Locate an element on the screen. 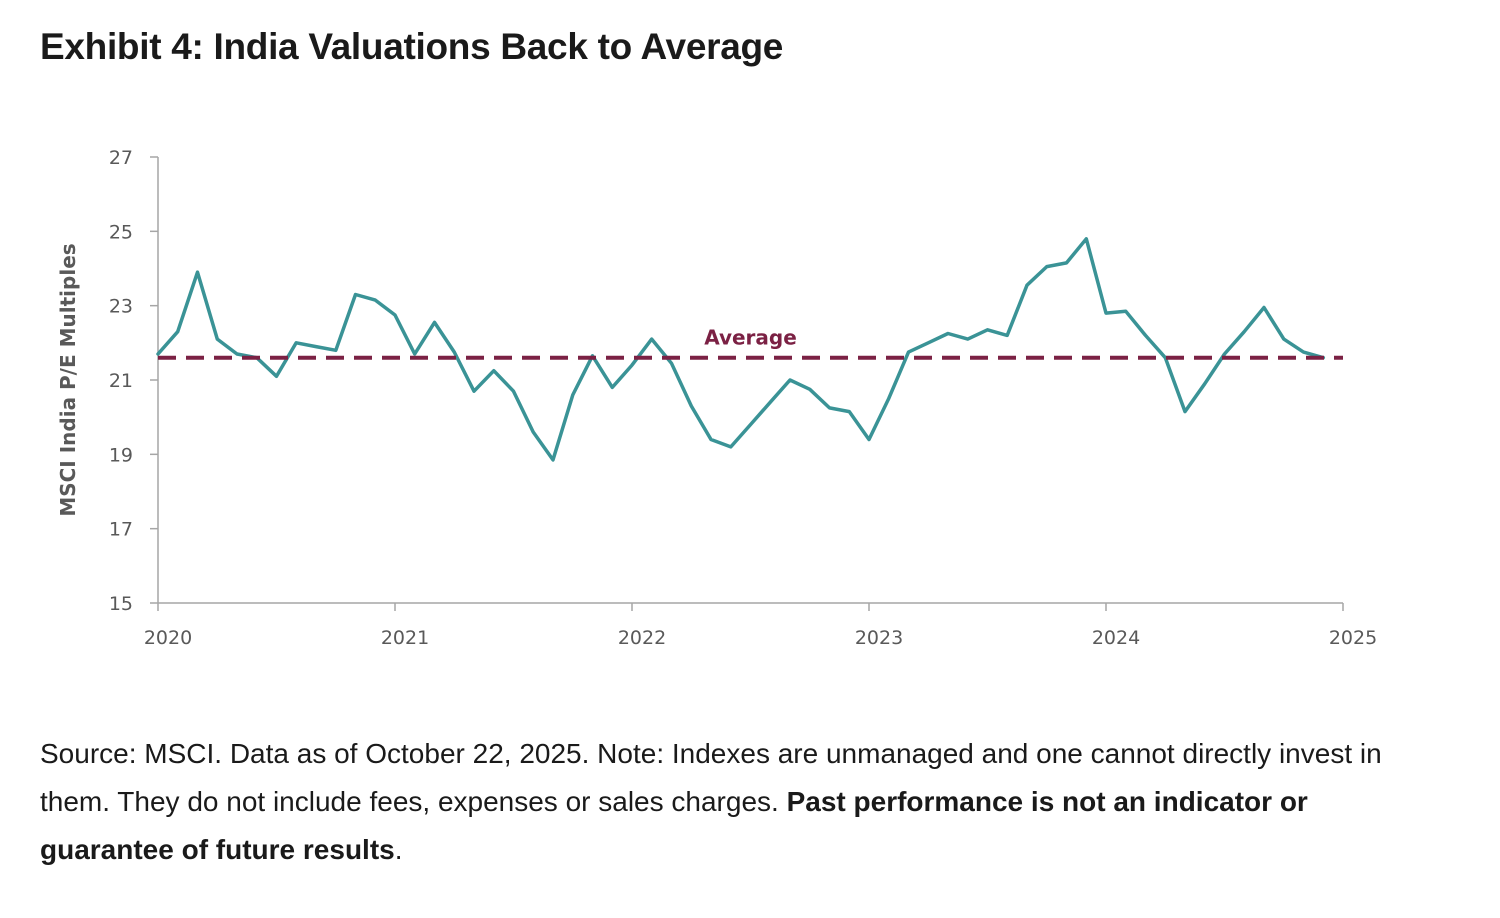 The image size is (1500, 918). x-tick-label: 2024 is located at coordinates (1116, 638).